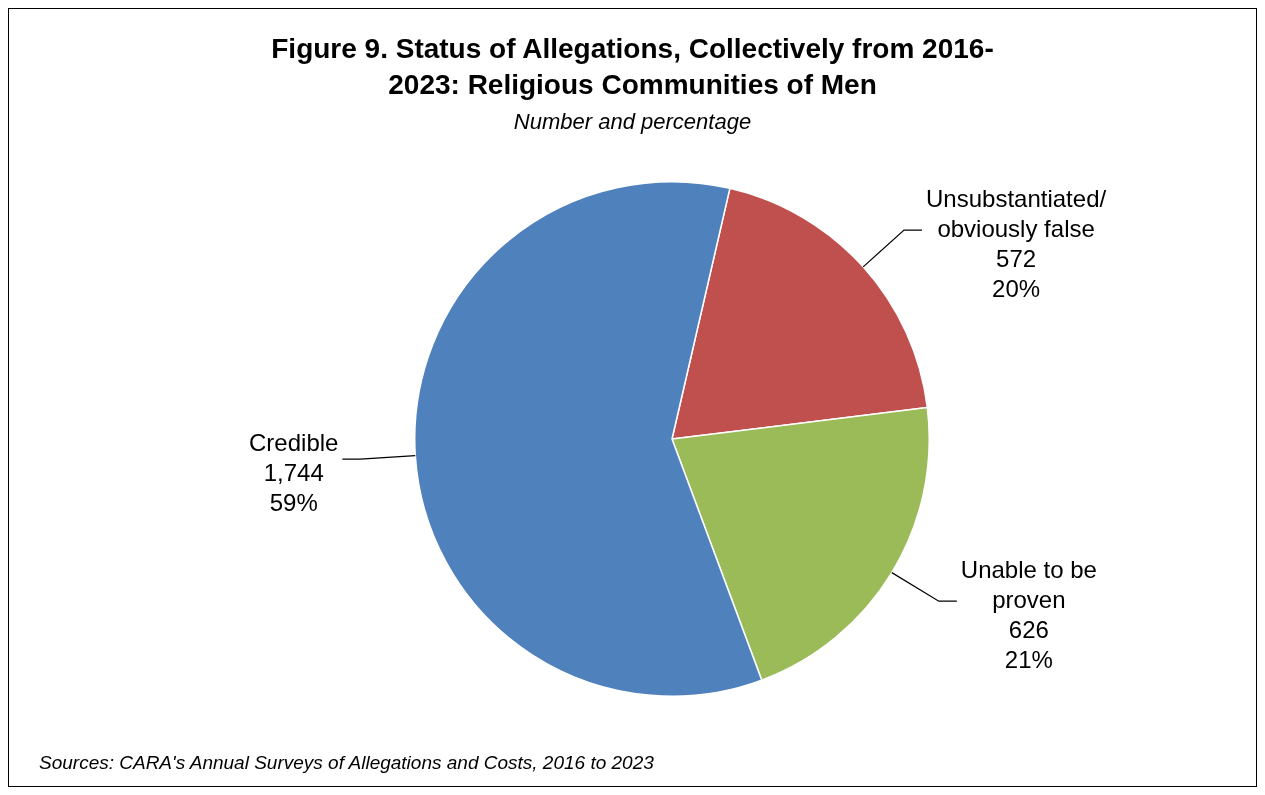 Image resolution: width=1265 pixels, height=795 pixels. What do you see at coordinates (1016, 213) in the screenshot?
I see `slice-label: Unsubstantiated/ obviously false` at bounding box center [1016, 213].